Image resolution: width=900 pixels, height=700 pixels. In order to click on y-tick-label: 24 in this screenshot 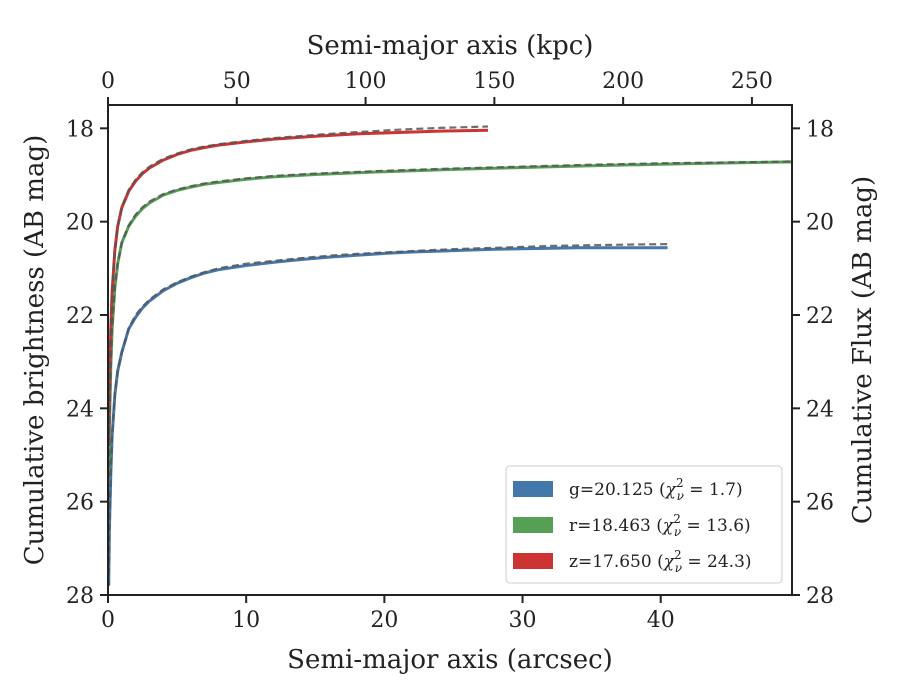, I will do `click(80, 409)`.